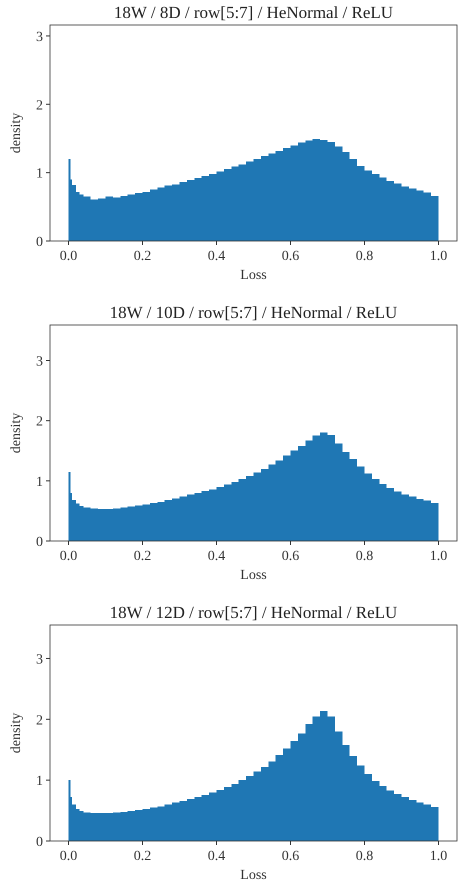 The width and height of the screenshot is (458, 890). Describe the element at coordinates (254, 12) in the screenshot. I see `chart-title: 18W / 8D / row[5:7] / HeNormal / ReLU` at that location.